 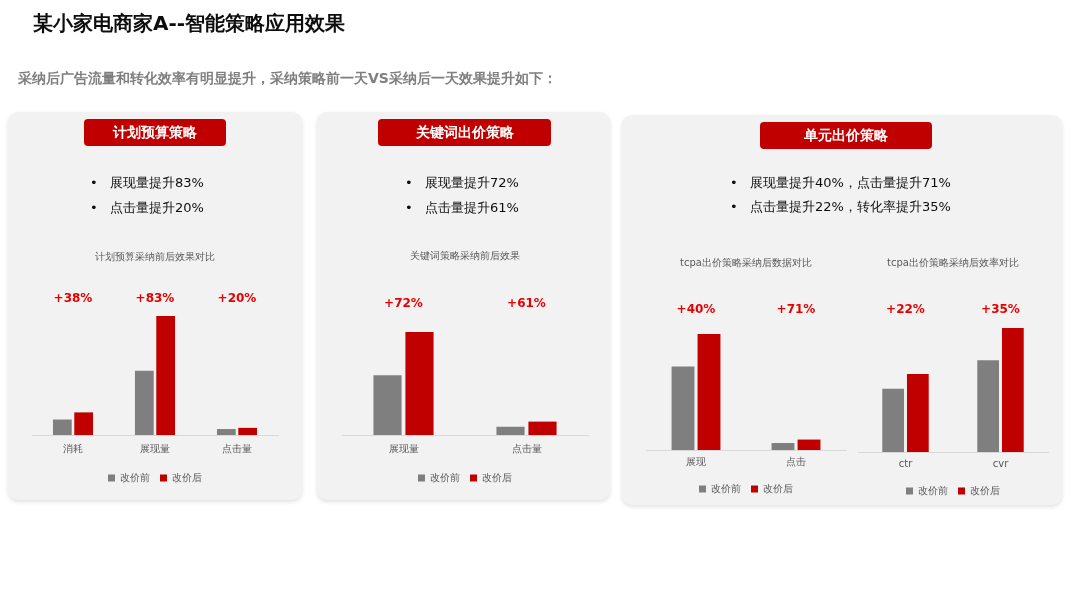 What do you see at coordinates (189, 23) in the screenshot?
I see `text: 某小家电商家A--智能策略应用效果` at bounding box center [189, 23].